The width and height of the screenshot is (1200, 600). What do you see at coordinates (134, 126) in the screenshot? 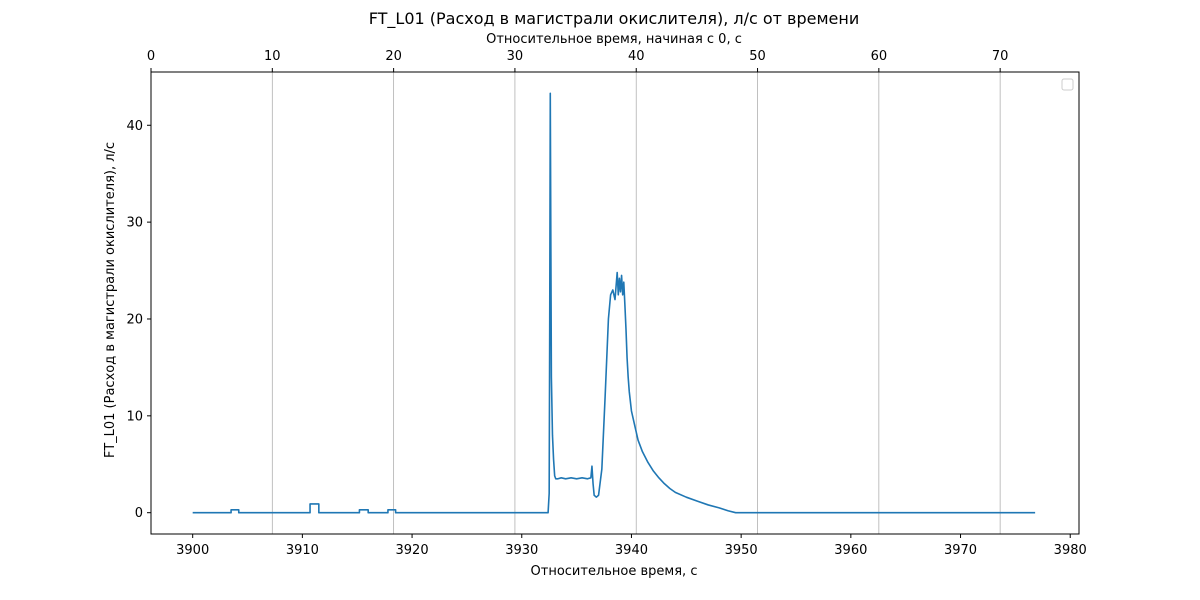
I see `y-tick-label: 40` at bounding box center [134, 126].